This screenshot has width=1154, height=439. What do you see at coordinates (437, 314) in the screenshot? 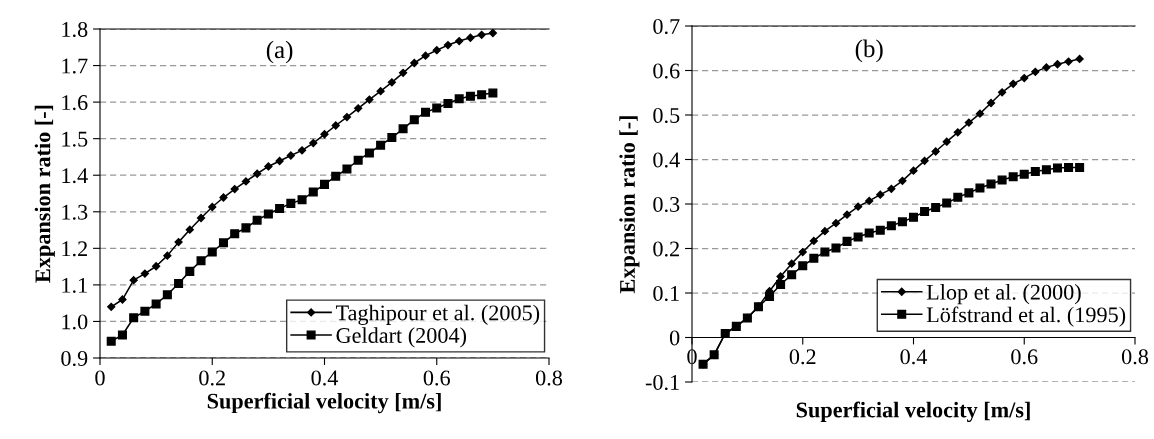
I see `legend-label: Taghipour et al. (2005)` at bounding box center [437, 314].